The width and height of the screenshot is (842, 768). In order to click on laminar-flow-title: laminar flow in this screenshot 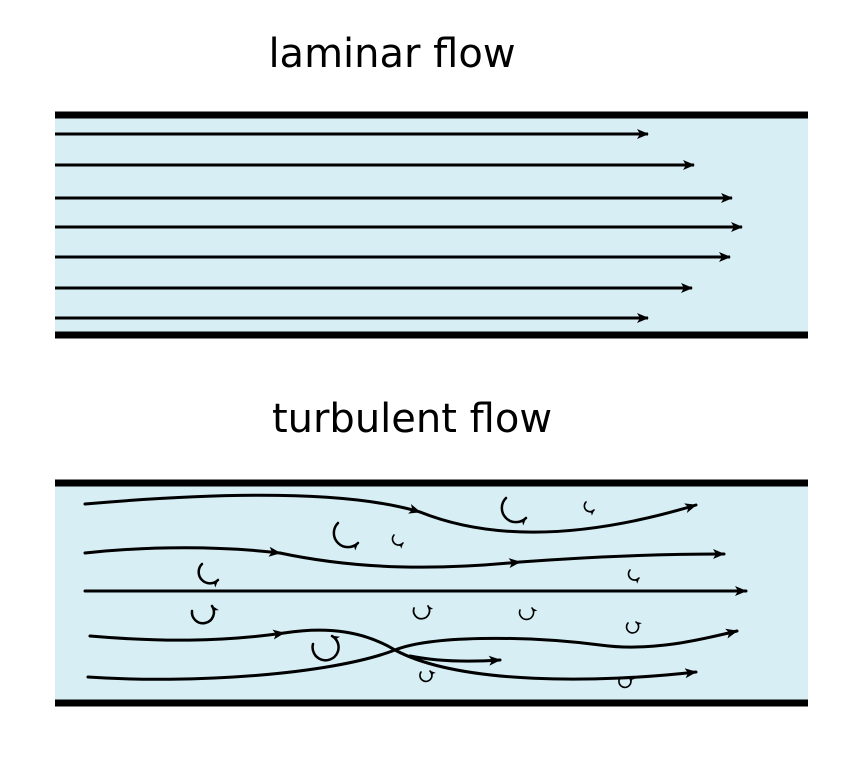, I will do `click(391, 54)`.